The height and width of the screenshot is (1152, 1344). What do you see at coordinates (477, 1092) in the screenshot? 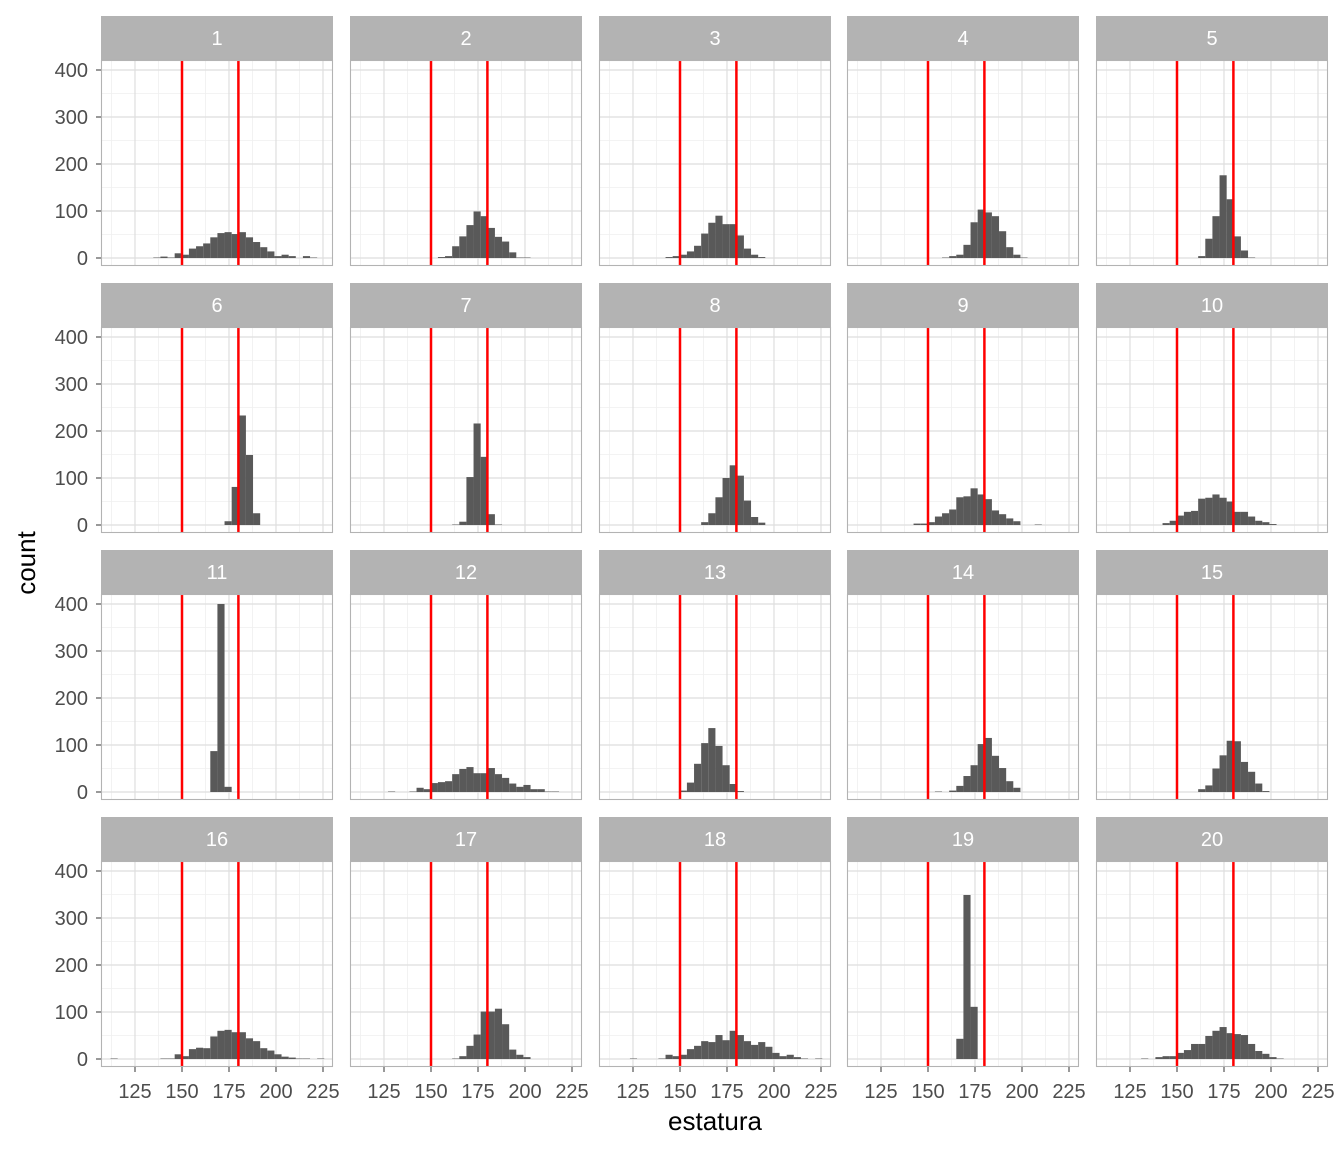
I see `x-tick-label: 175` at bounding box center [477, 1092].